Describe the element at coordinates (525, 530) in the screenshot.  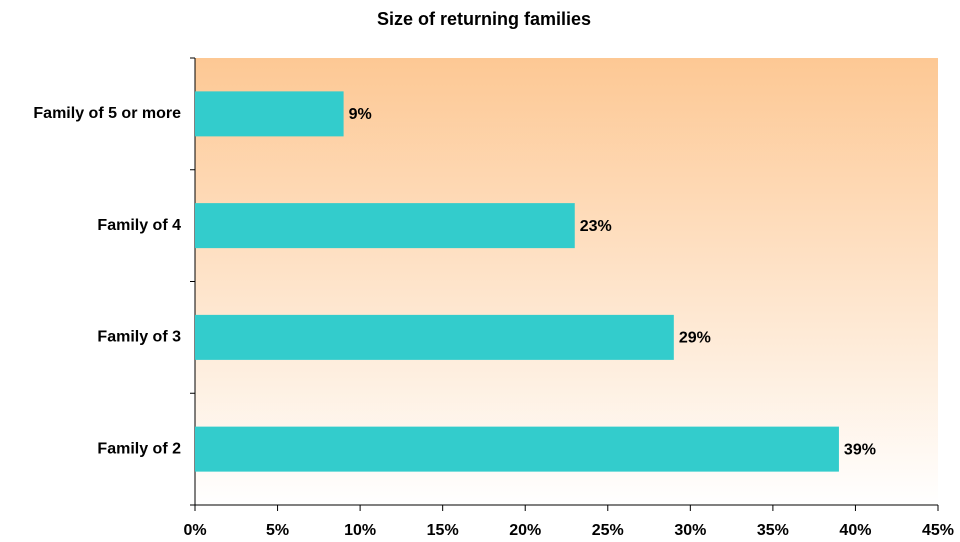
I see `x-tick-label: 20%` at that location.